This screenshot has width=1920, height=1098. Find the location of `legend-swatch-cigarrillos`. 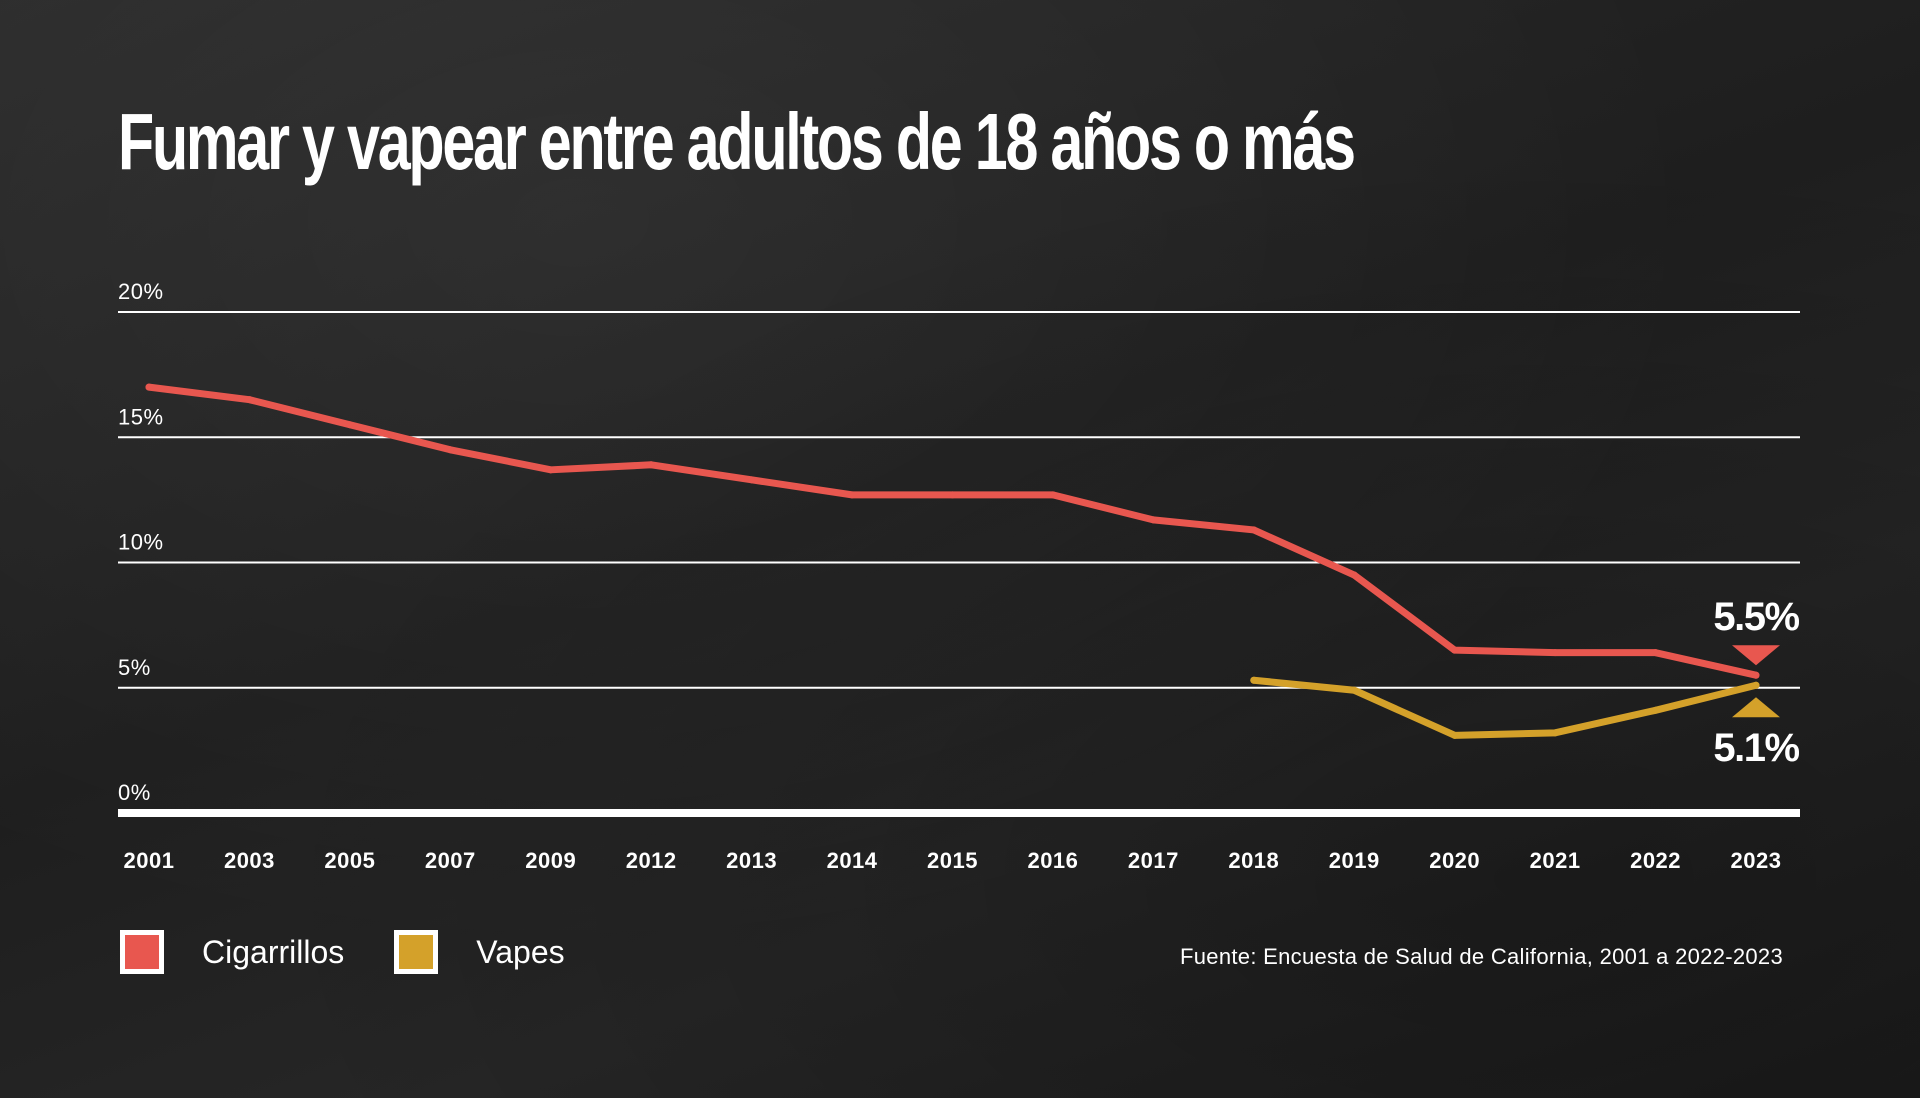

legend-swatch-cigarrillos is located at coordinates (142, 952).